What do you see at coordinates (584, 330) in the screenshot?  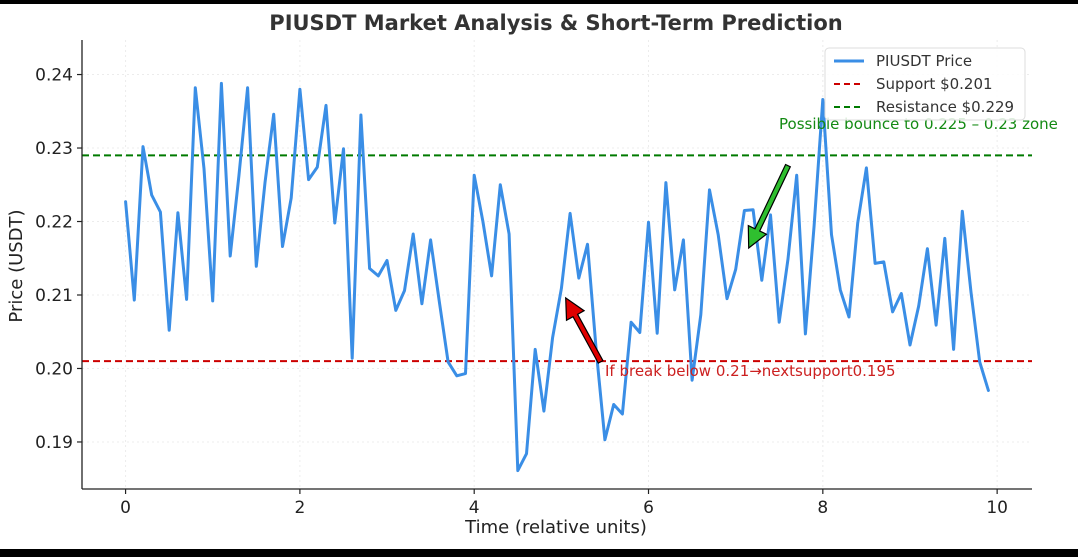 I see `breakdown-arrow` at bounding box center [584, 330].